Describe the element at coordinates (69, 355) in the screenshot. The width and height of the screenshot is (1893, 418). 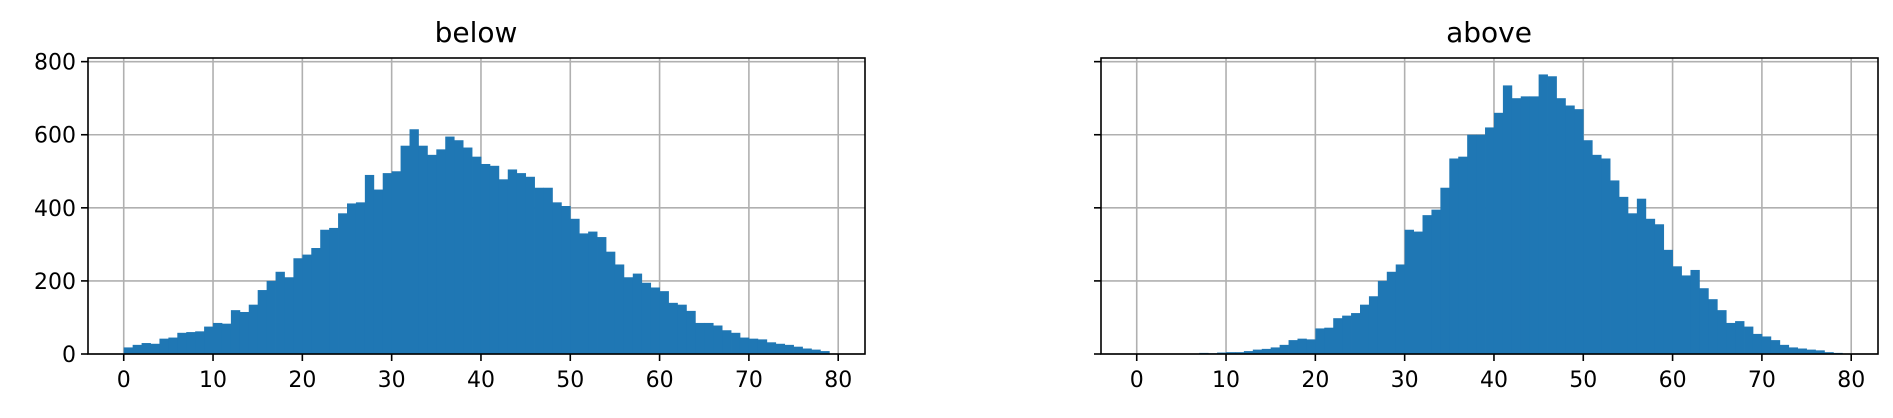
I see `y-tick-label: 0` at that location.